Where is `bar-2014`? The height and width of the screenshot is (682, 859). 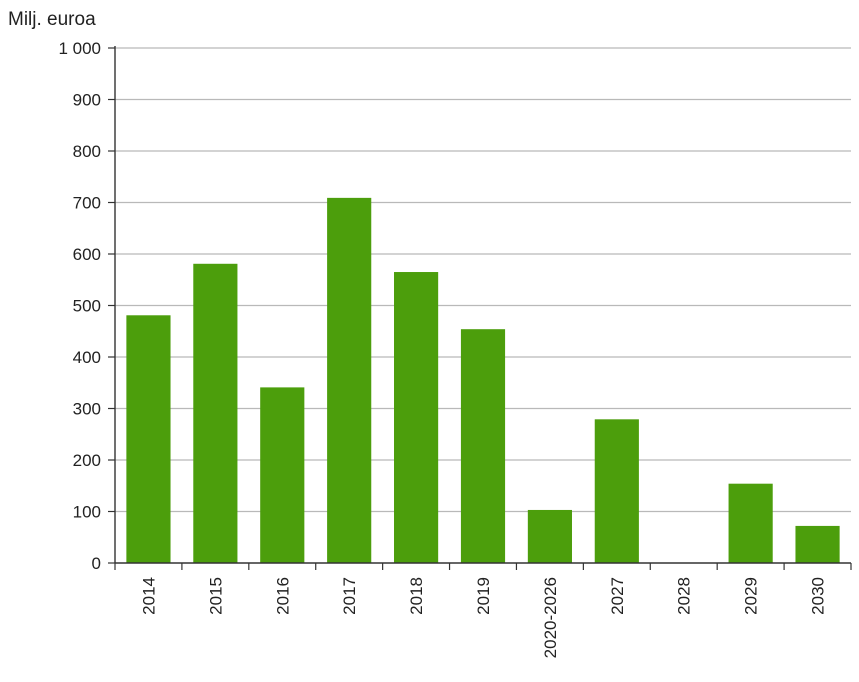 bar-2014 is located at coordinates (148, 439).